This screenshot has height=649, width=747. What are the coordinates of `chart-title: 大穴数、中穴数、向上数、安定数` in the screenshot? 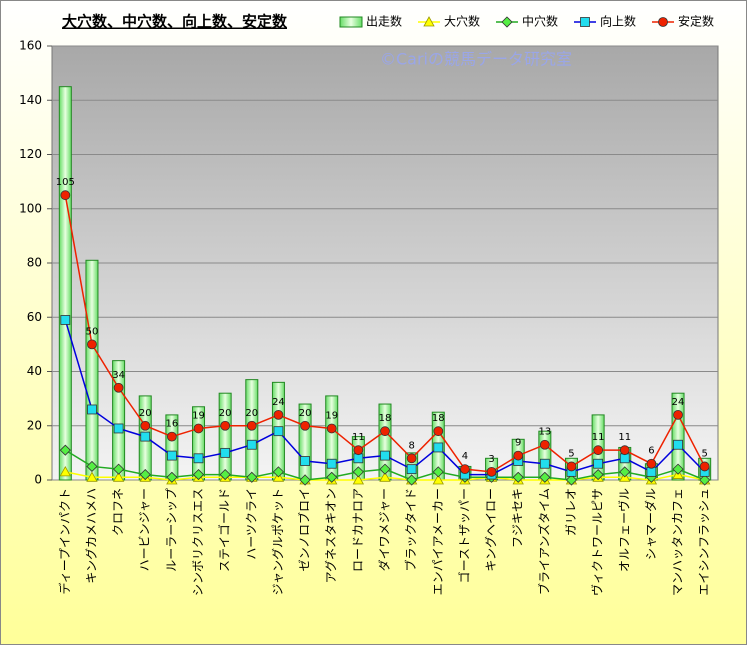 It's located at (175, 22).